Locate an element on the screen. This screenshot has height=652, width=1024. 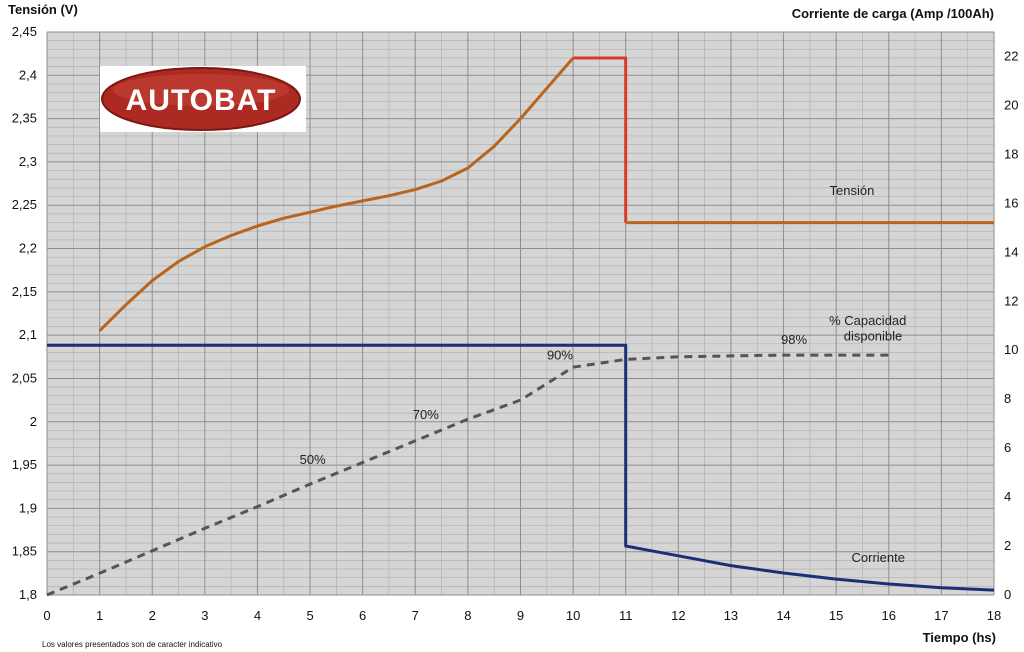
y-right-tick-label: 14 is located at coordinates (1011, 251).